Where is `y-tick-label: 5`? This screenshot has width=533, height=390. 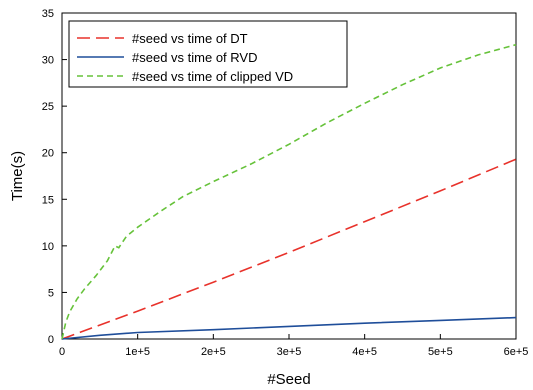
y-tick-label: 5 is located at coordinates (51, 293).